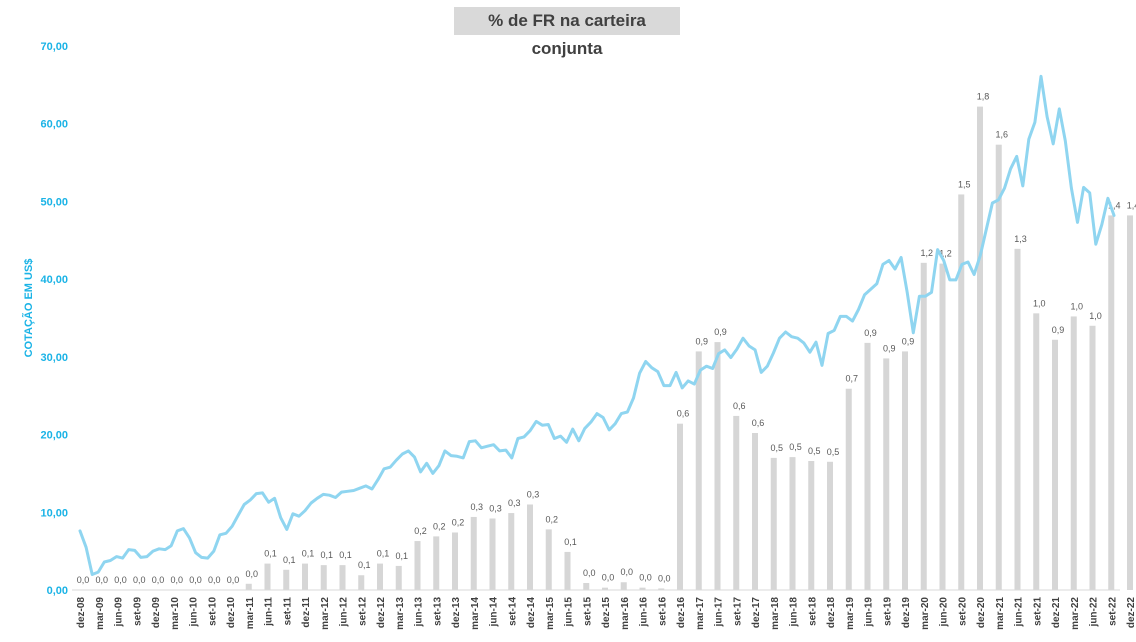 The width and height of the screenshot is (1136, 642). I want to click on x-tick-label: dez-18, so click(831, 613).